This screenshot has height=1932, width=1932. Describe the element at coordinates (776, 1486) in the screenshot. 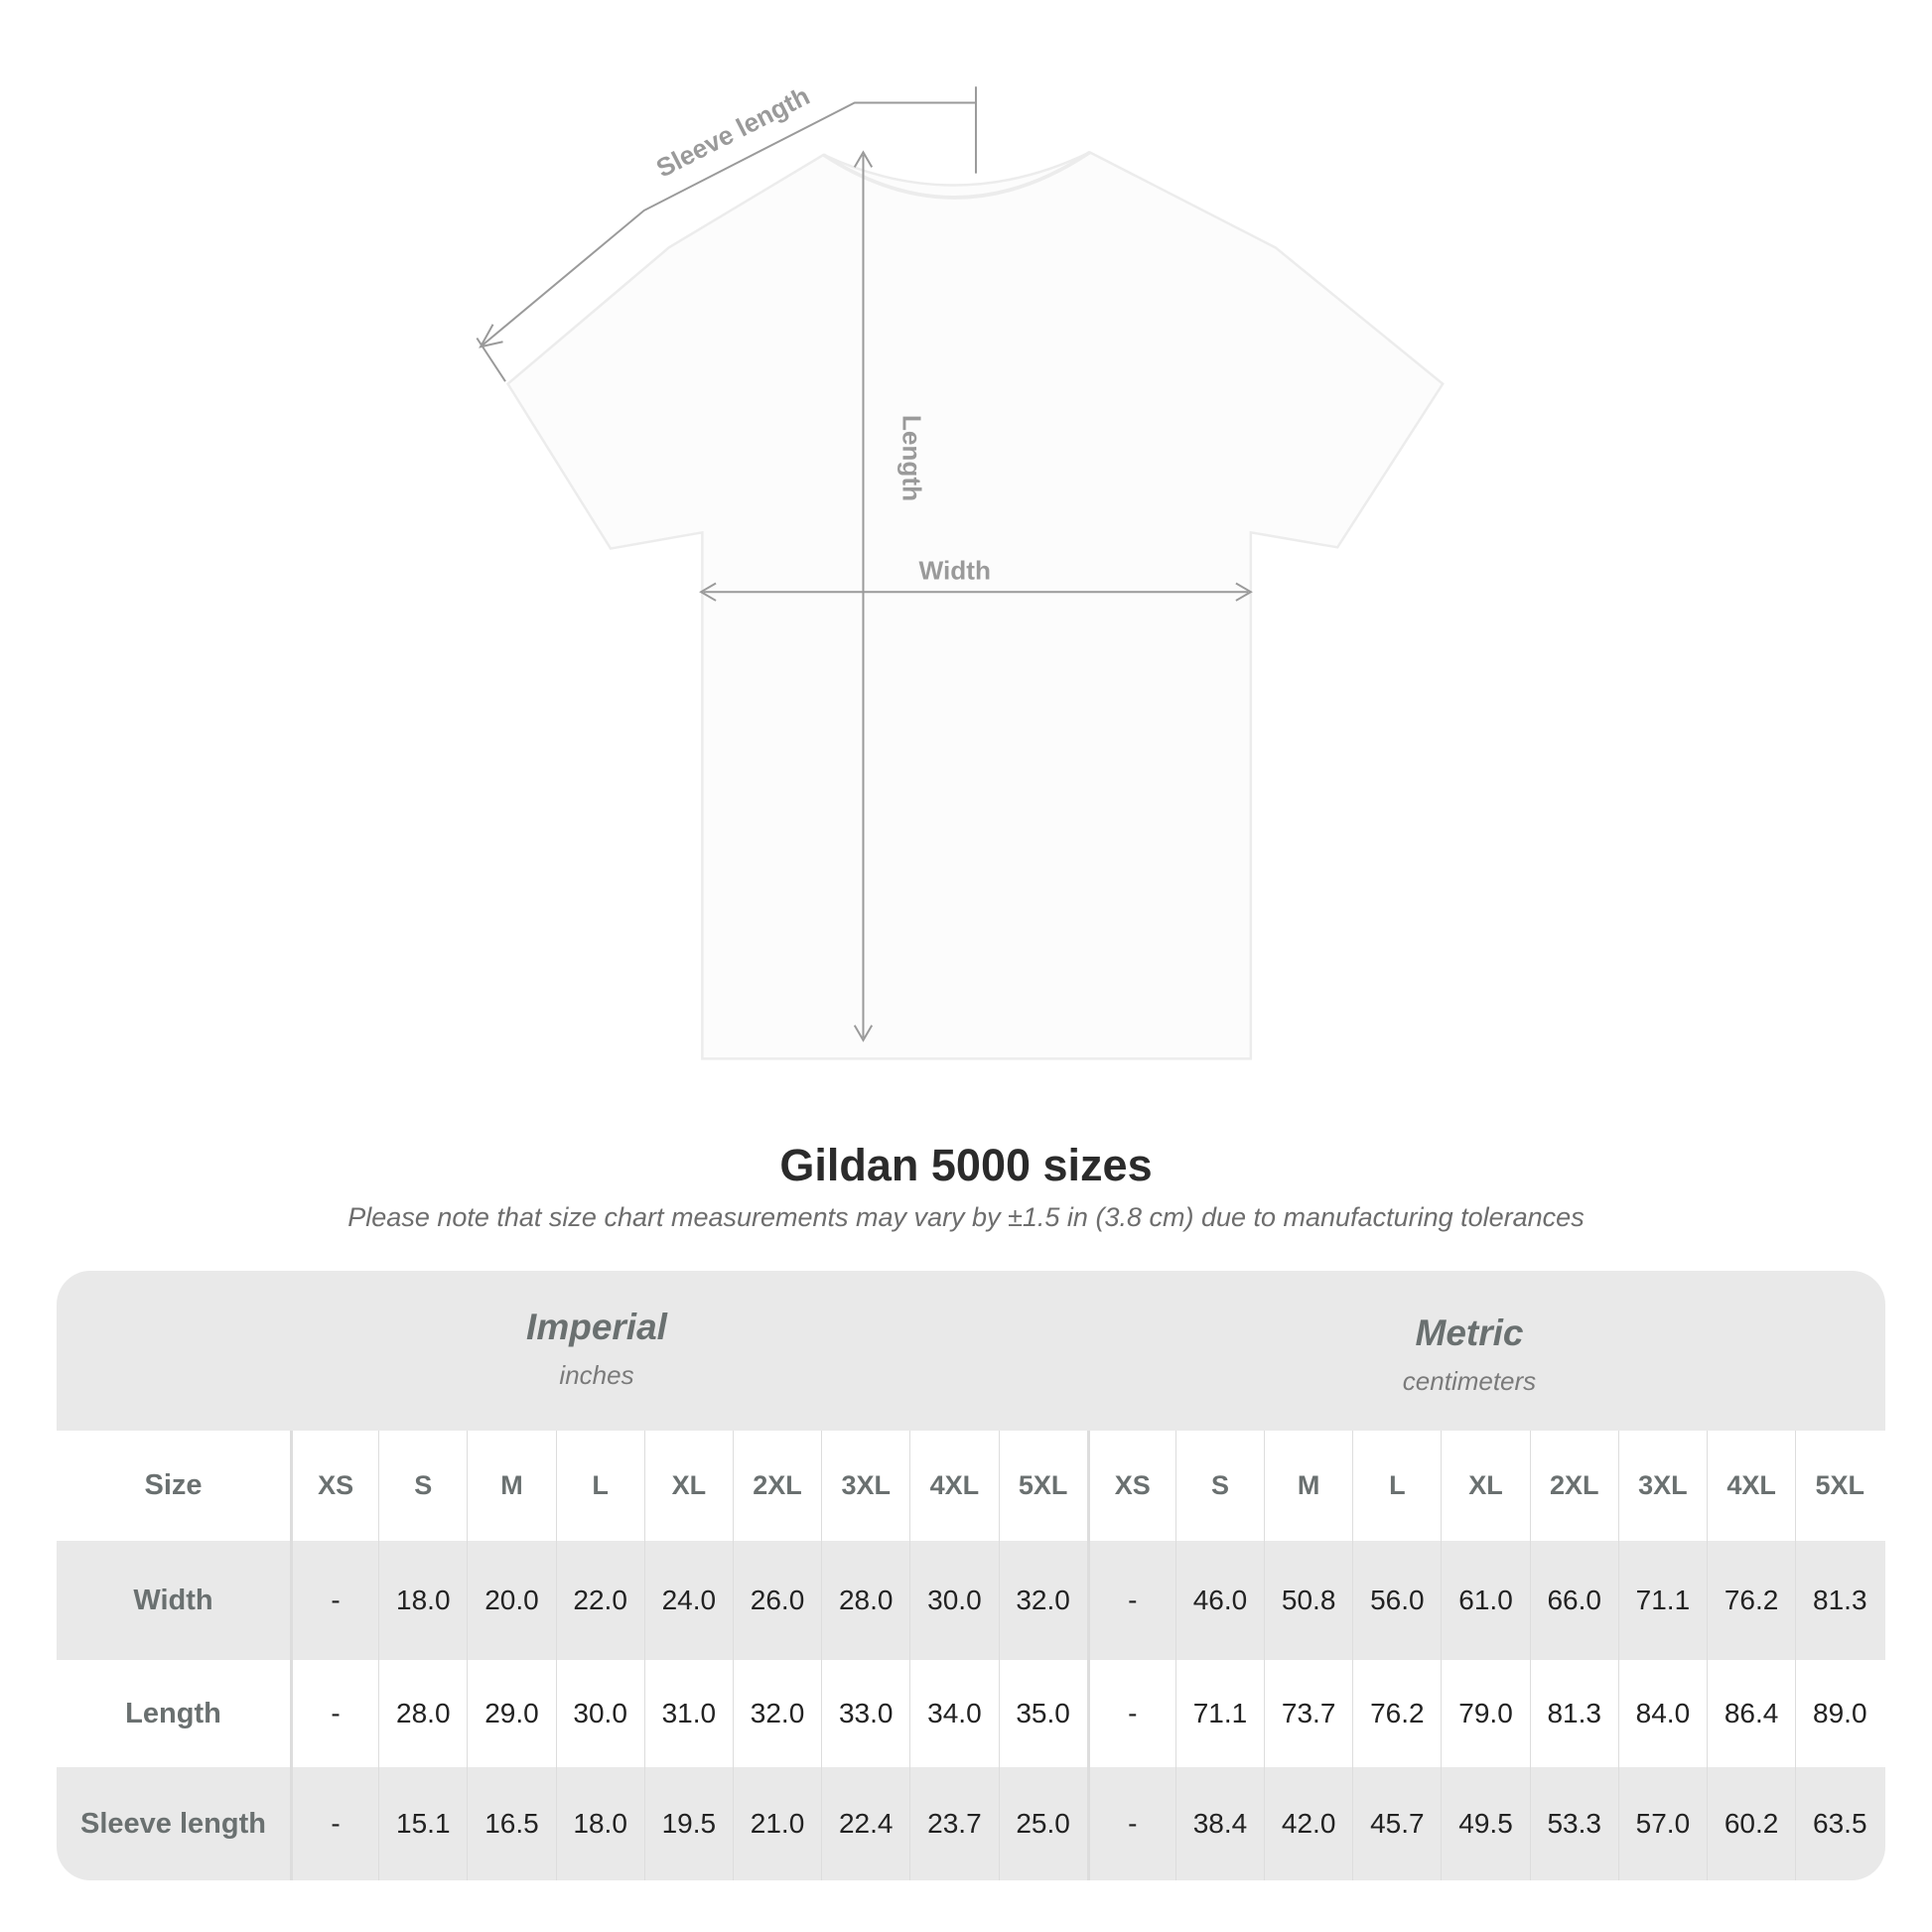

I see `size-imperial-2xl: 2XL` at that location.